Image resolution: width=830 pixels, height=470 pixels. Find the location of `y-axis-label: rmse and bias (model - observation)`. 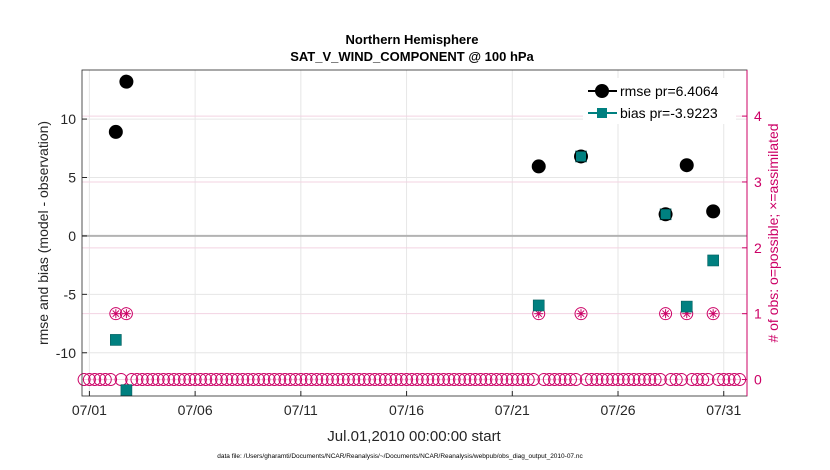

y-axis-label: rmse and bias (model - observation) is located at coordinates (43, 233).